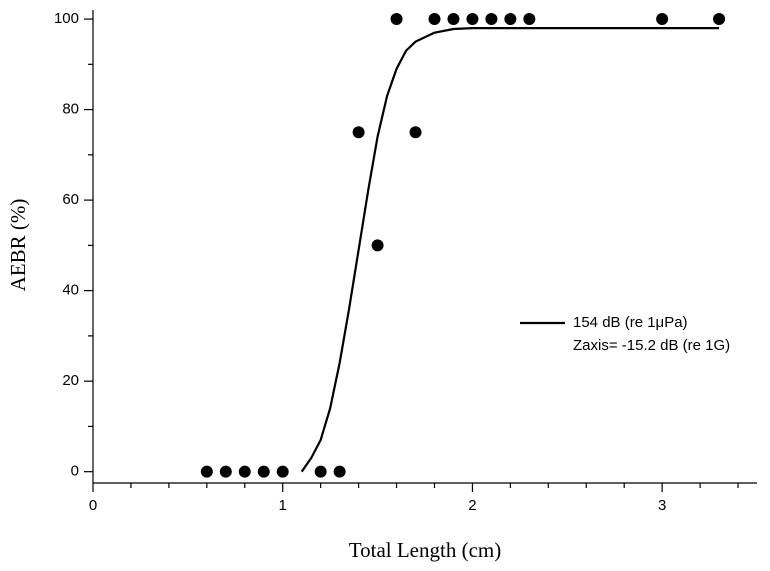  I want to click on y-tick-label: 60, so click(70, 199).